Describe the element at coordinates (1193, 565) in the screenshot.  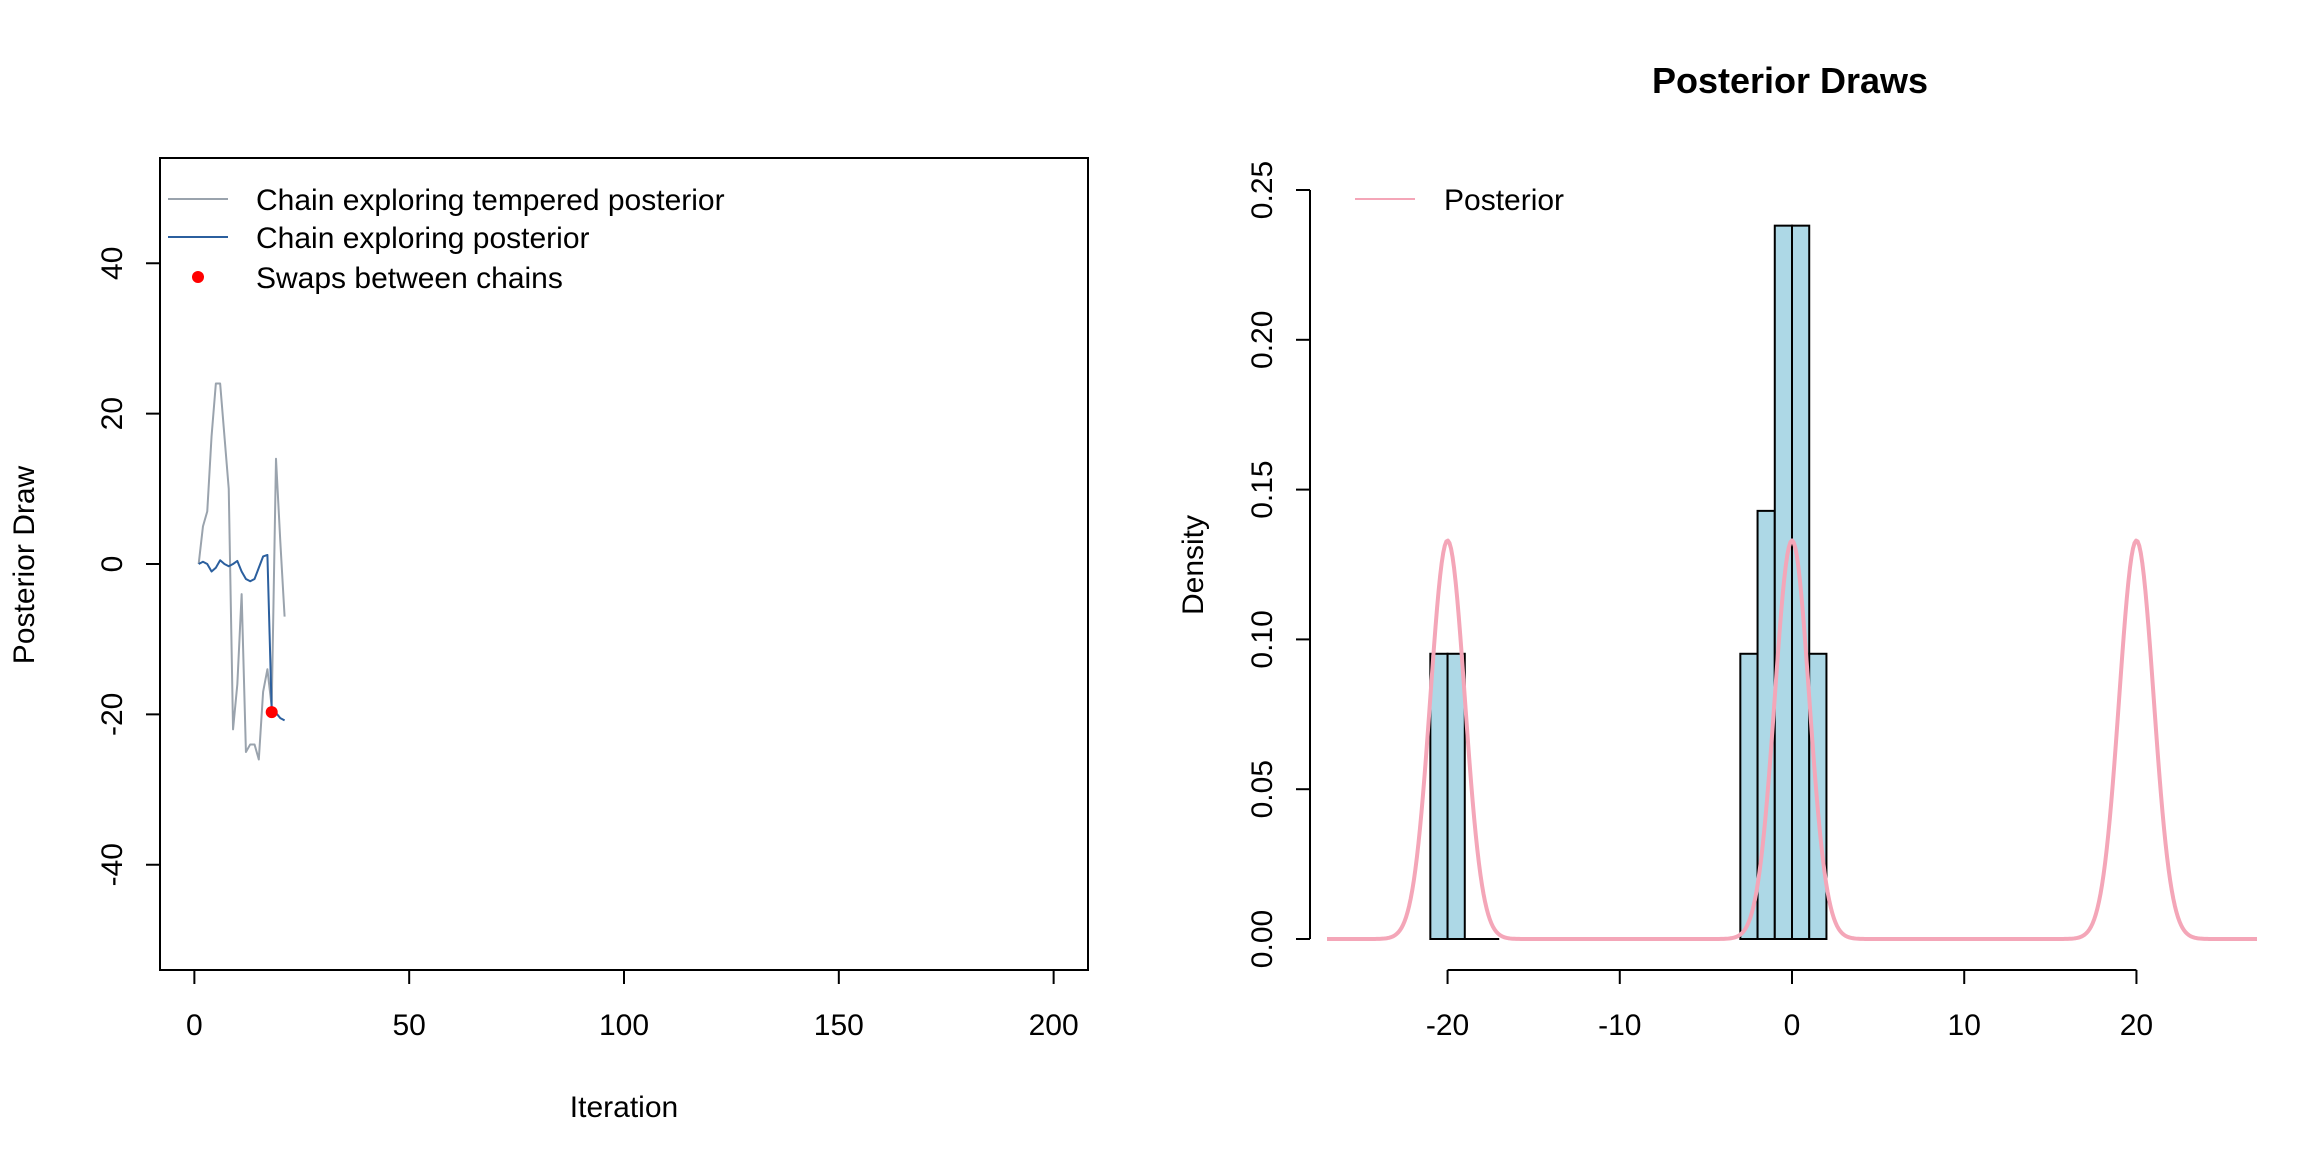
I see `histogram-y-axis-title: Density` at that location.